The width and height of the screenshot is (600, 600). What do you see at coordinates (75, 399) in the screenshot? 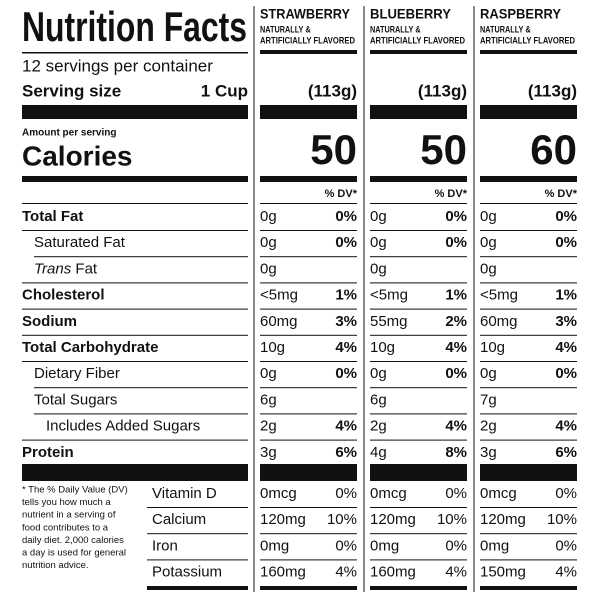
I see `nutrient-label: Total Sugars` at bounding box center [75, 399].